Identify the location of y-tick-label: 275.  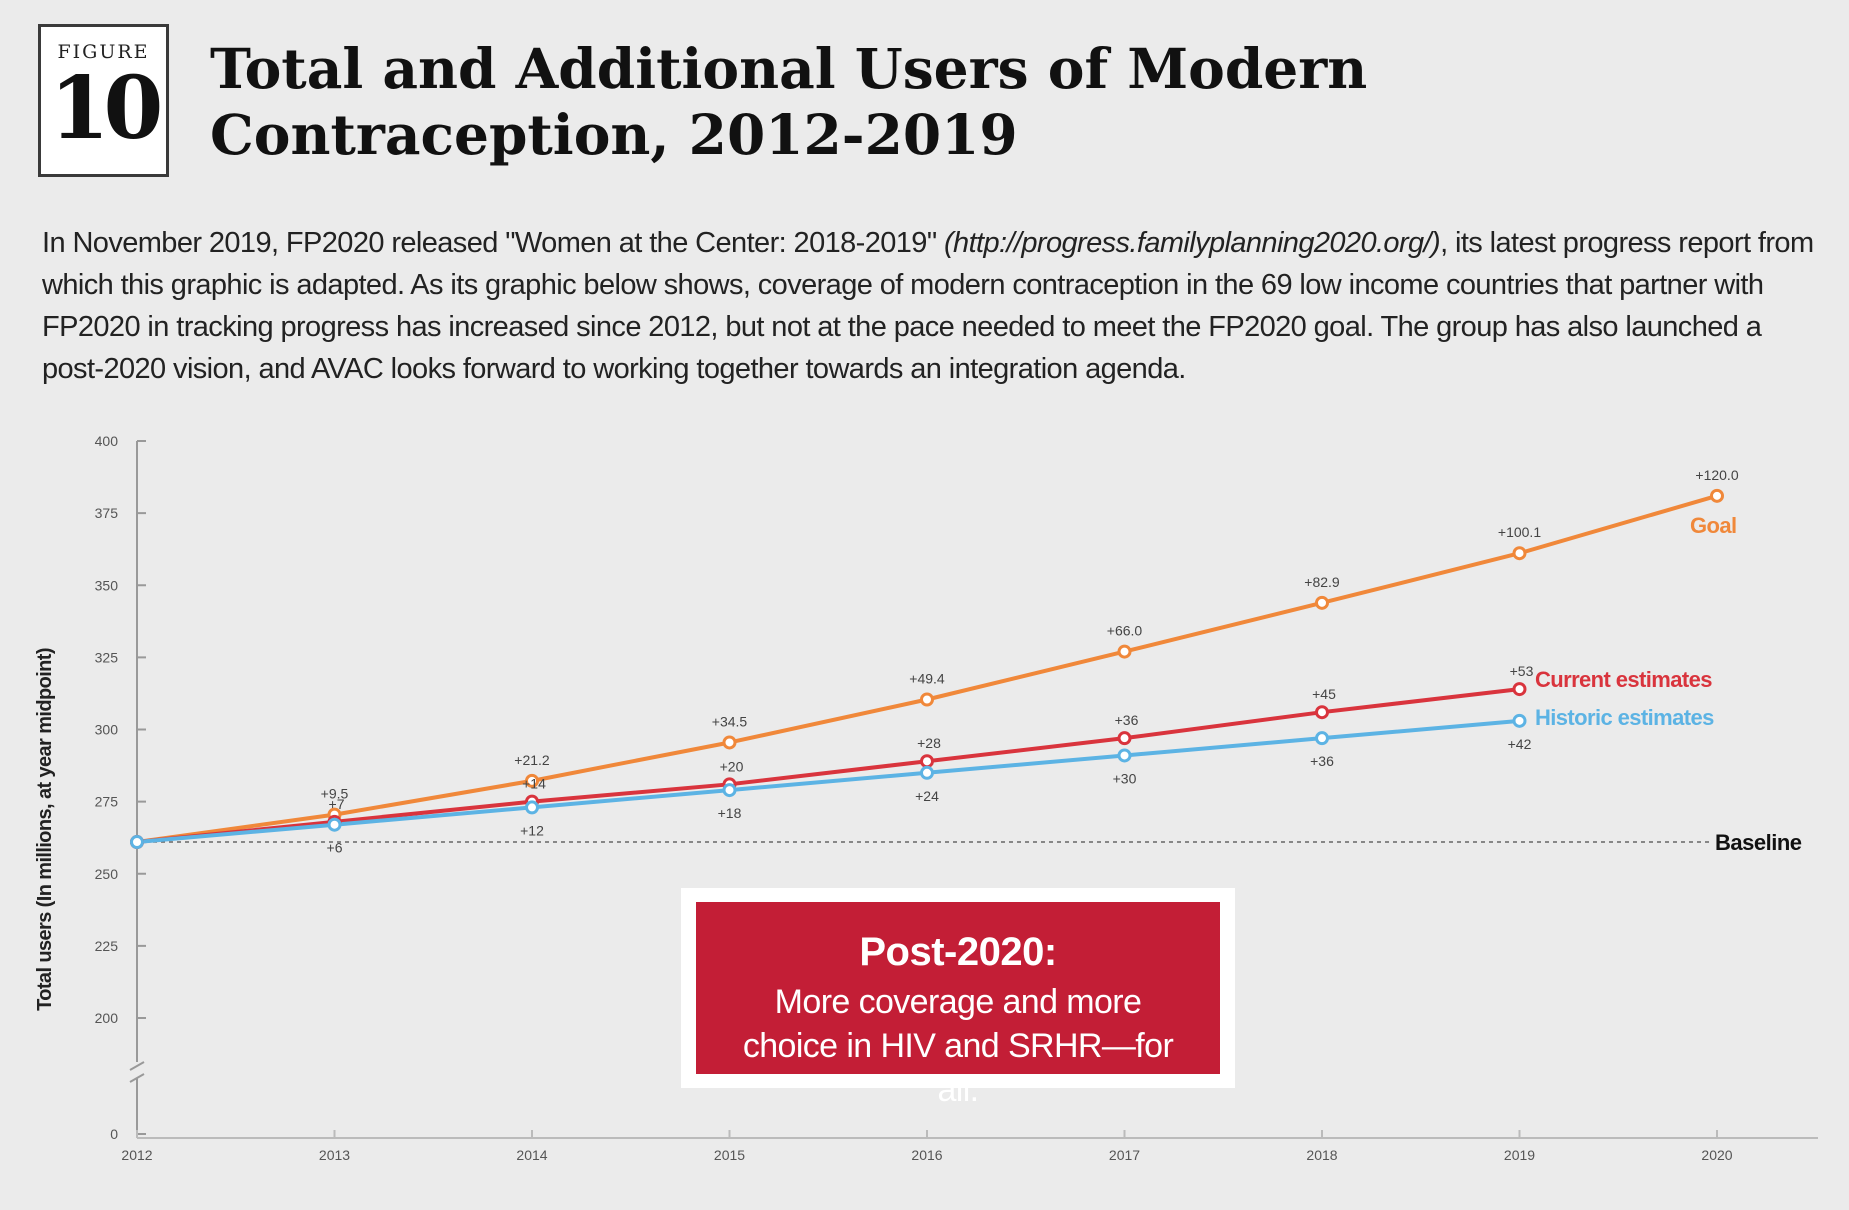
(107, 802).